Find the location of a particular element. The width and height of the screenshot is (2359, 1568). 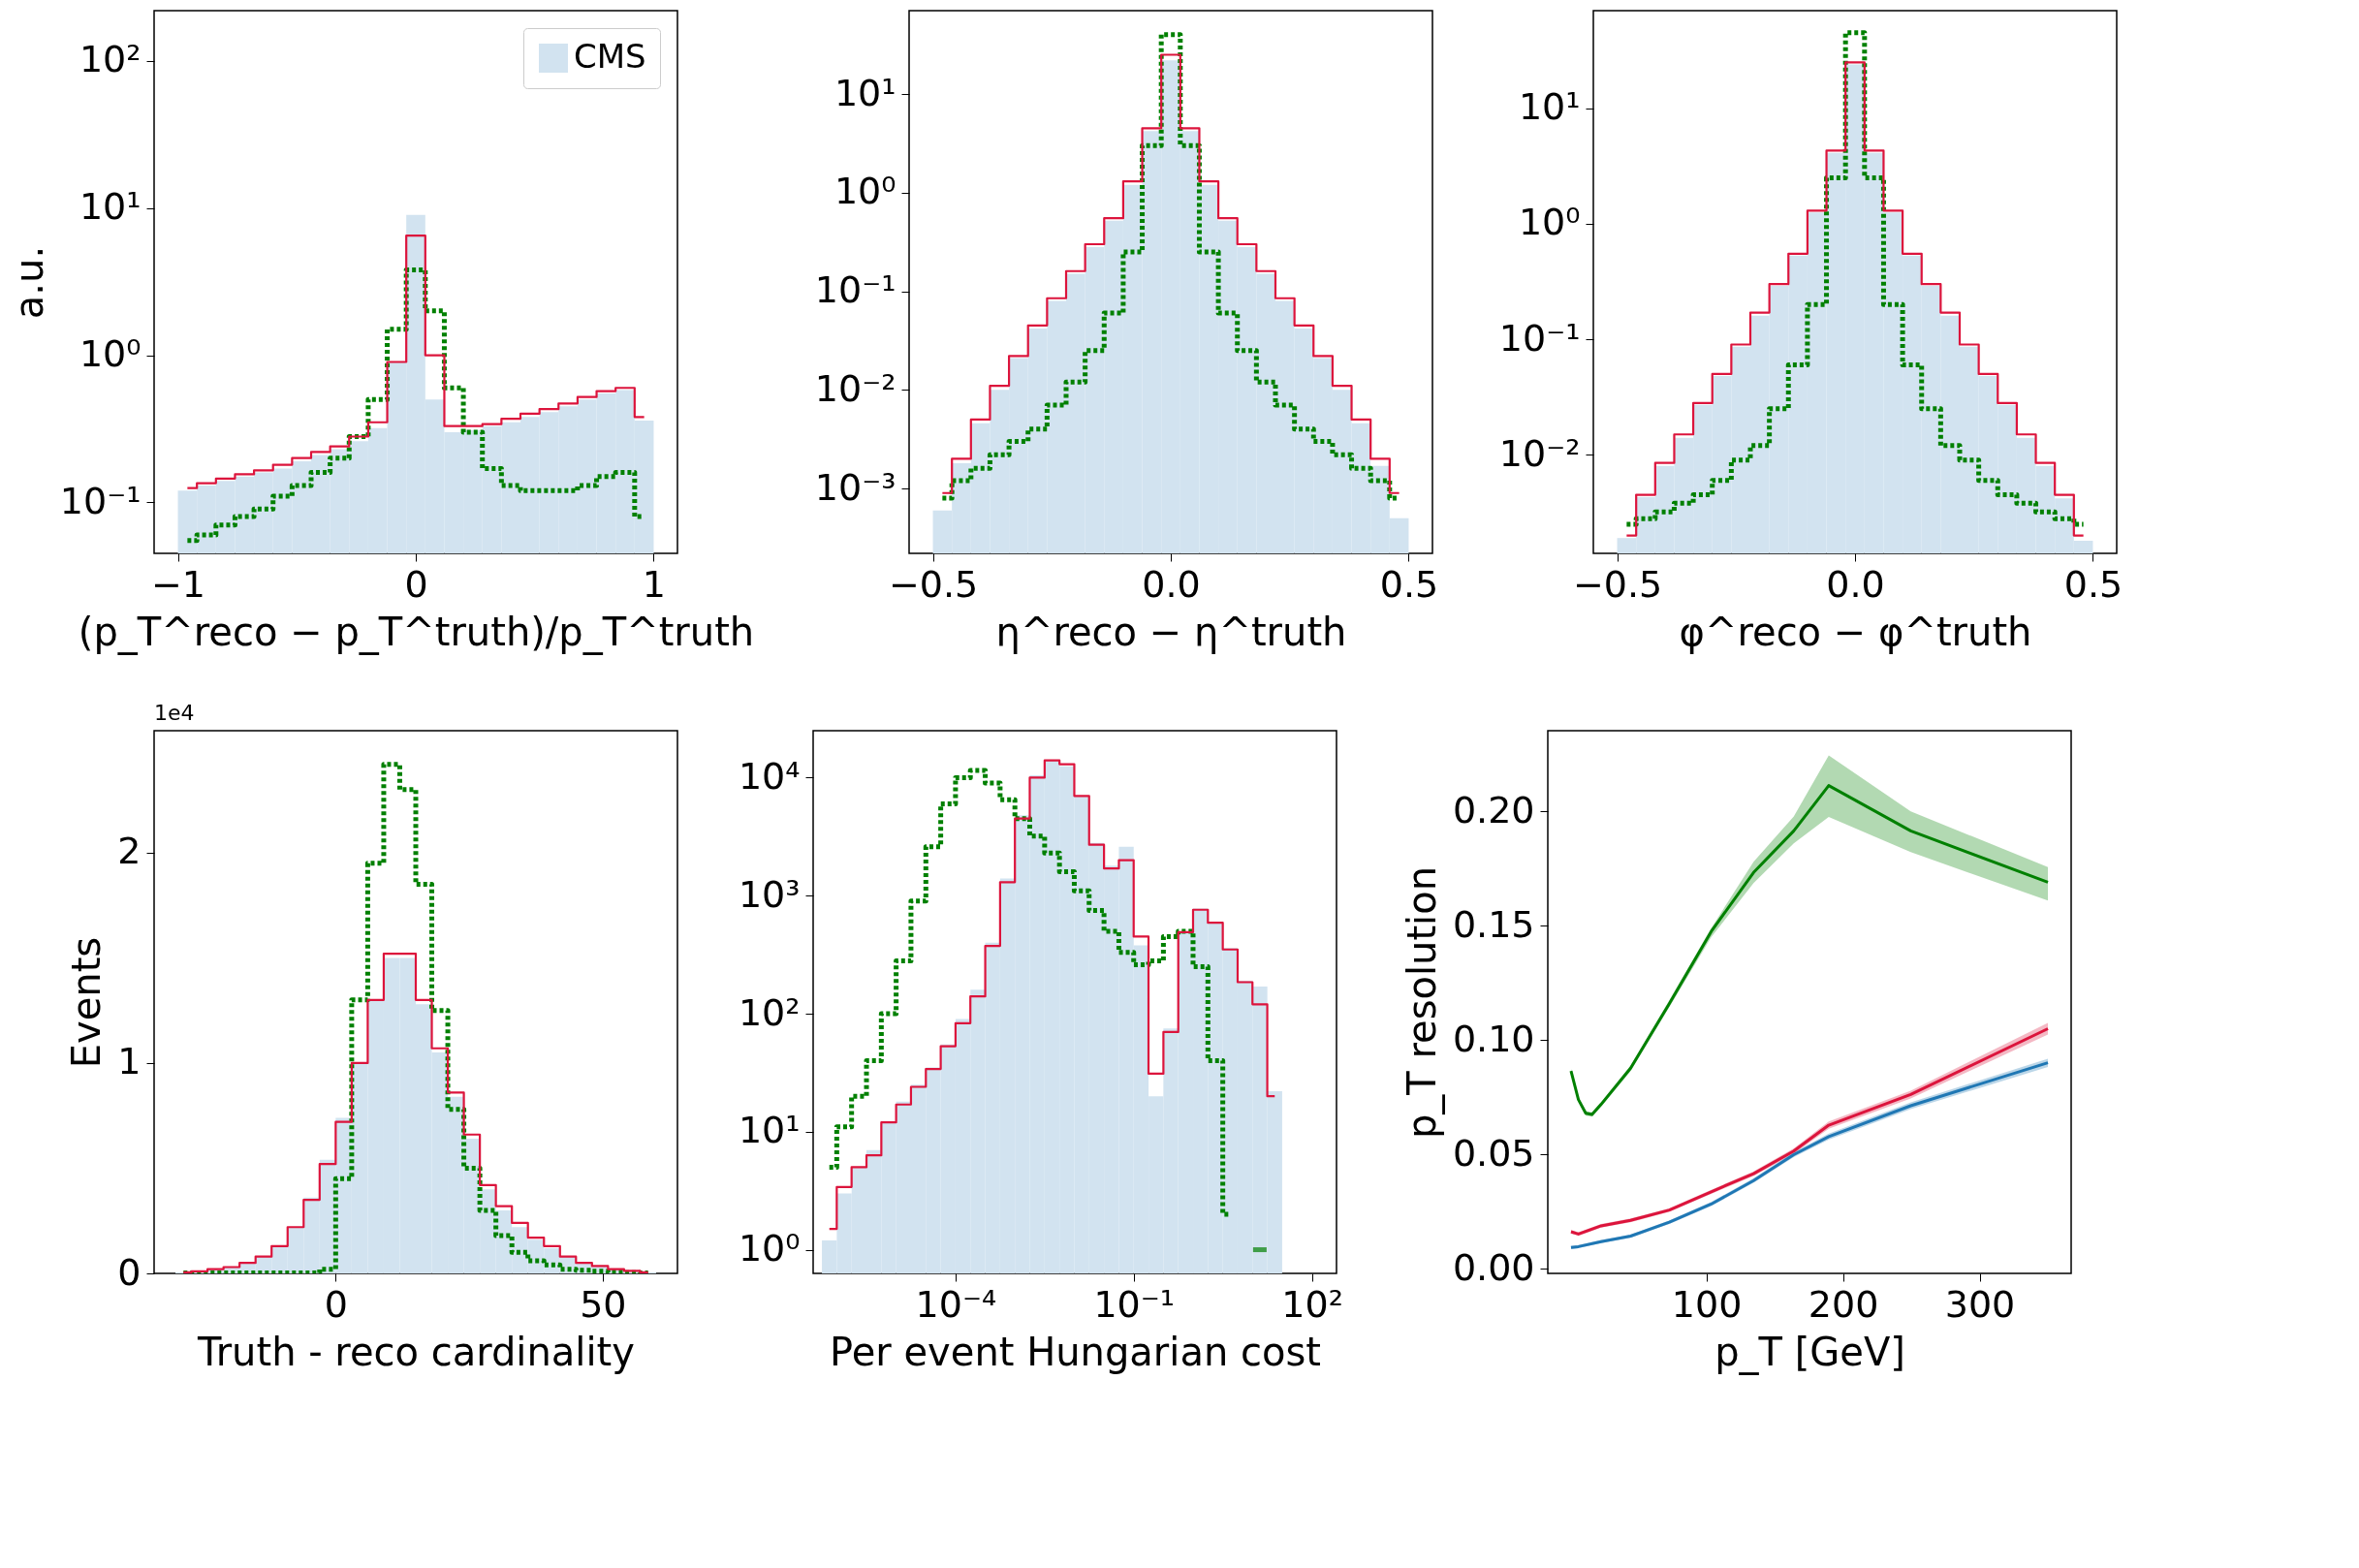

y-tick-label: 0.20 is located at coordinates (1494, 809).